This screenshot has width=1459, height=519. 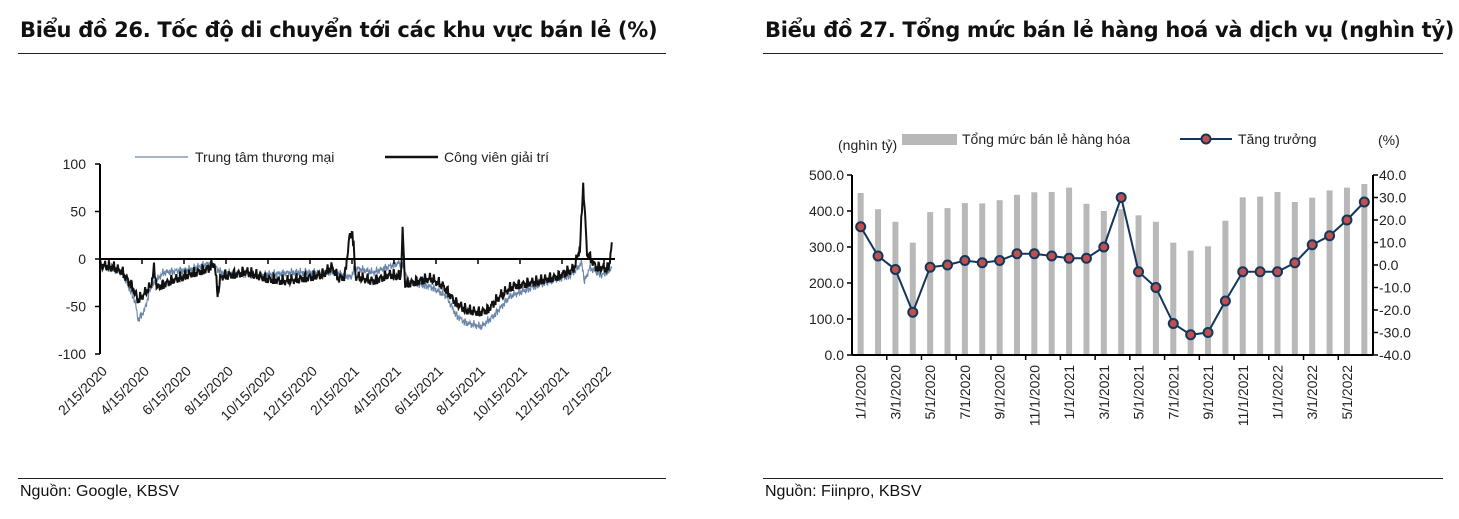 What do you see at coordinates (356, 249) in the screenshot?
I see `series-line-cong-vien` at bounding box center [356, 249].